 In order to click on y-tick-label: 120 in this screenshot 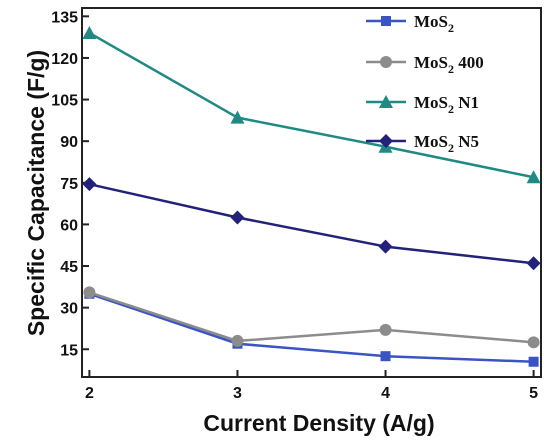, I will do `click(64, 59)`.